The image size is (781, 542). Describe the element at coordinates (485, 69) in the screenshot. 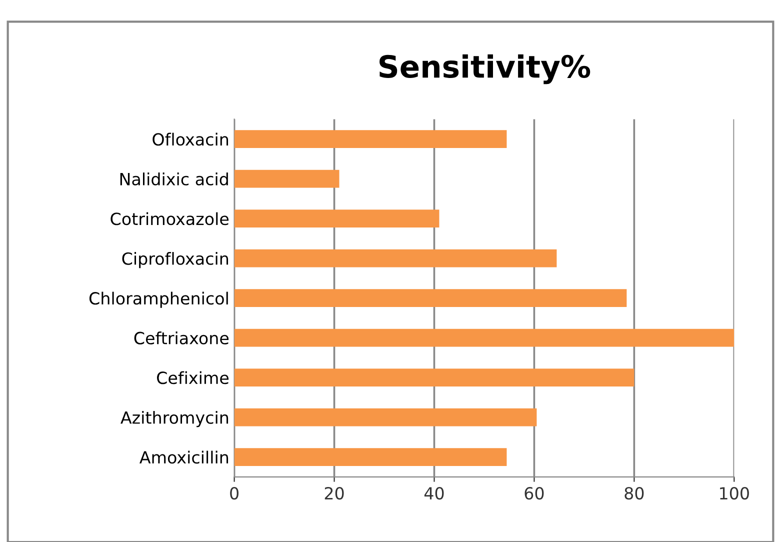

I see `chart-title: Sensitivity%` at that location.